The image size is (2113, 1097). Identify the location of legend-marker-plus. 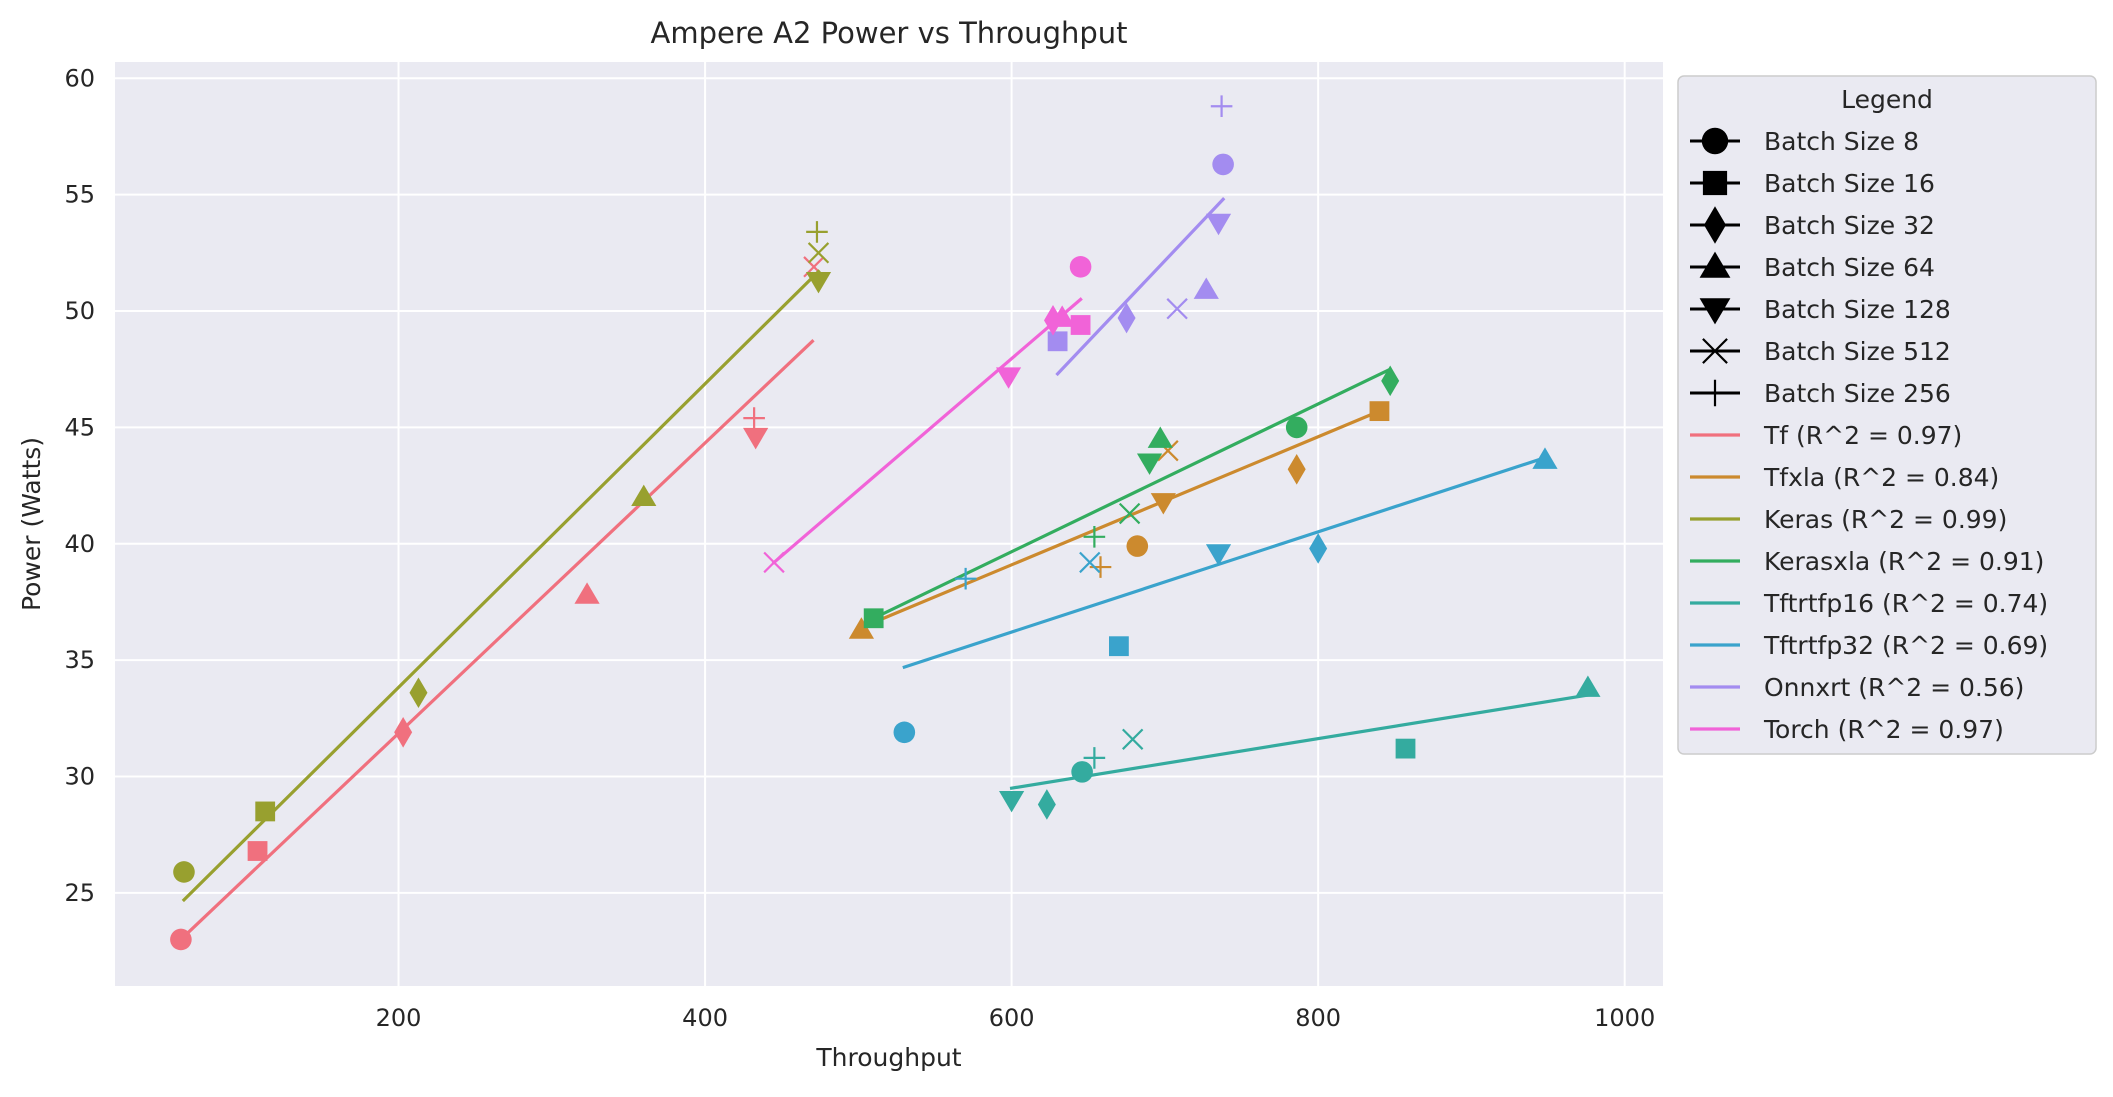
(1715, 393).